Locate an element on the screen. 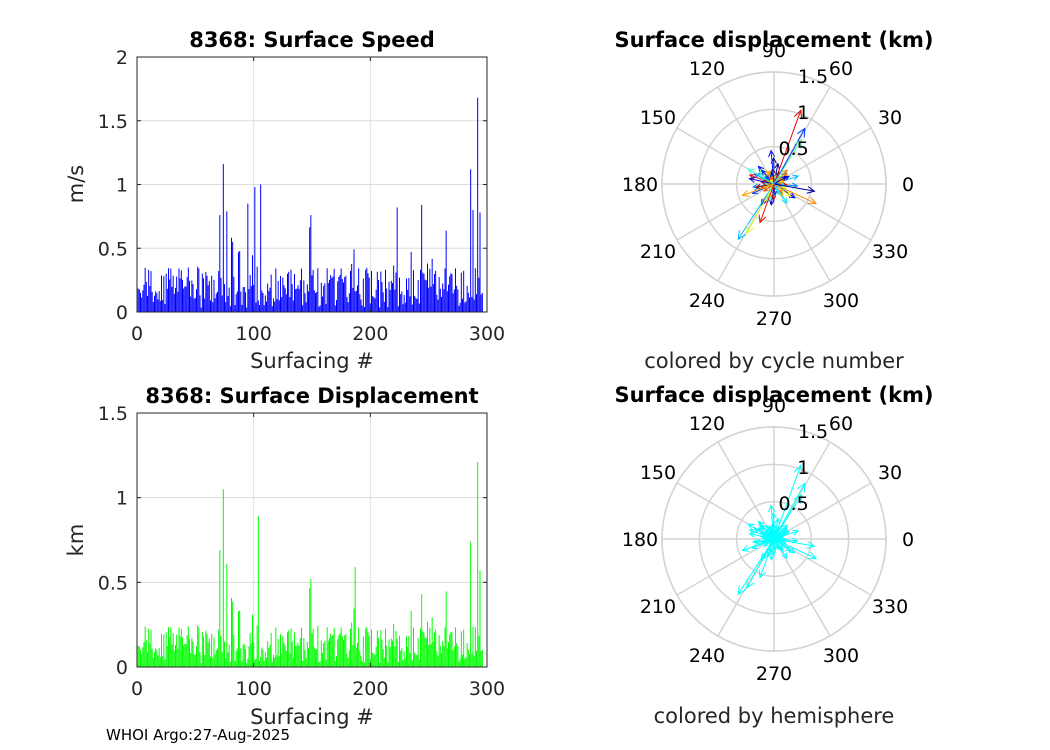 The width and height of the screenshot is (1050, 750). y-tick-label: 2 is located at coordinates (122, 58).